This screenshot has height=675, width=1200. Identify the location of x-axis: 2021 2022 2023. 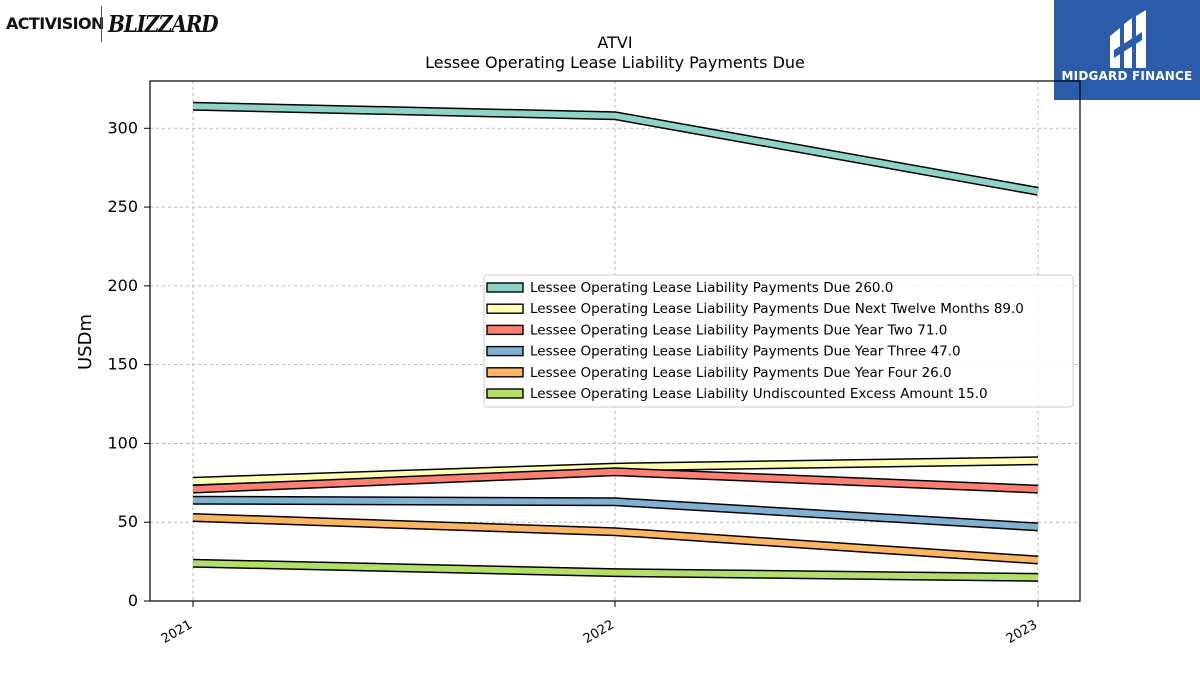
(599, 624).